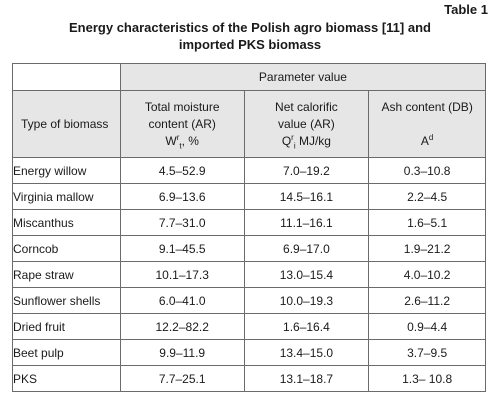  I want to click on row-calorific: 10.0–19.3, so click(306, 300).